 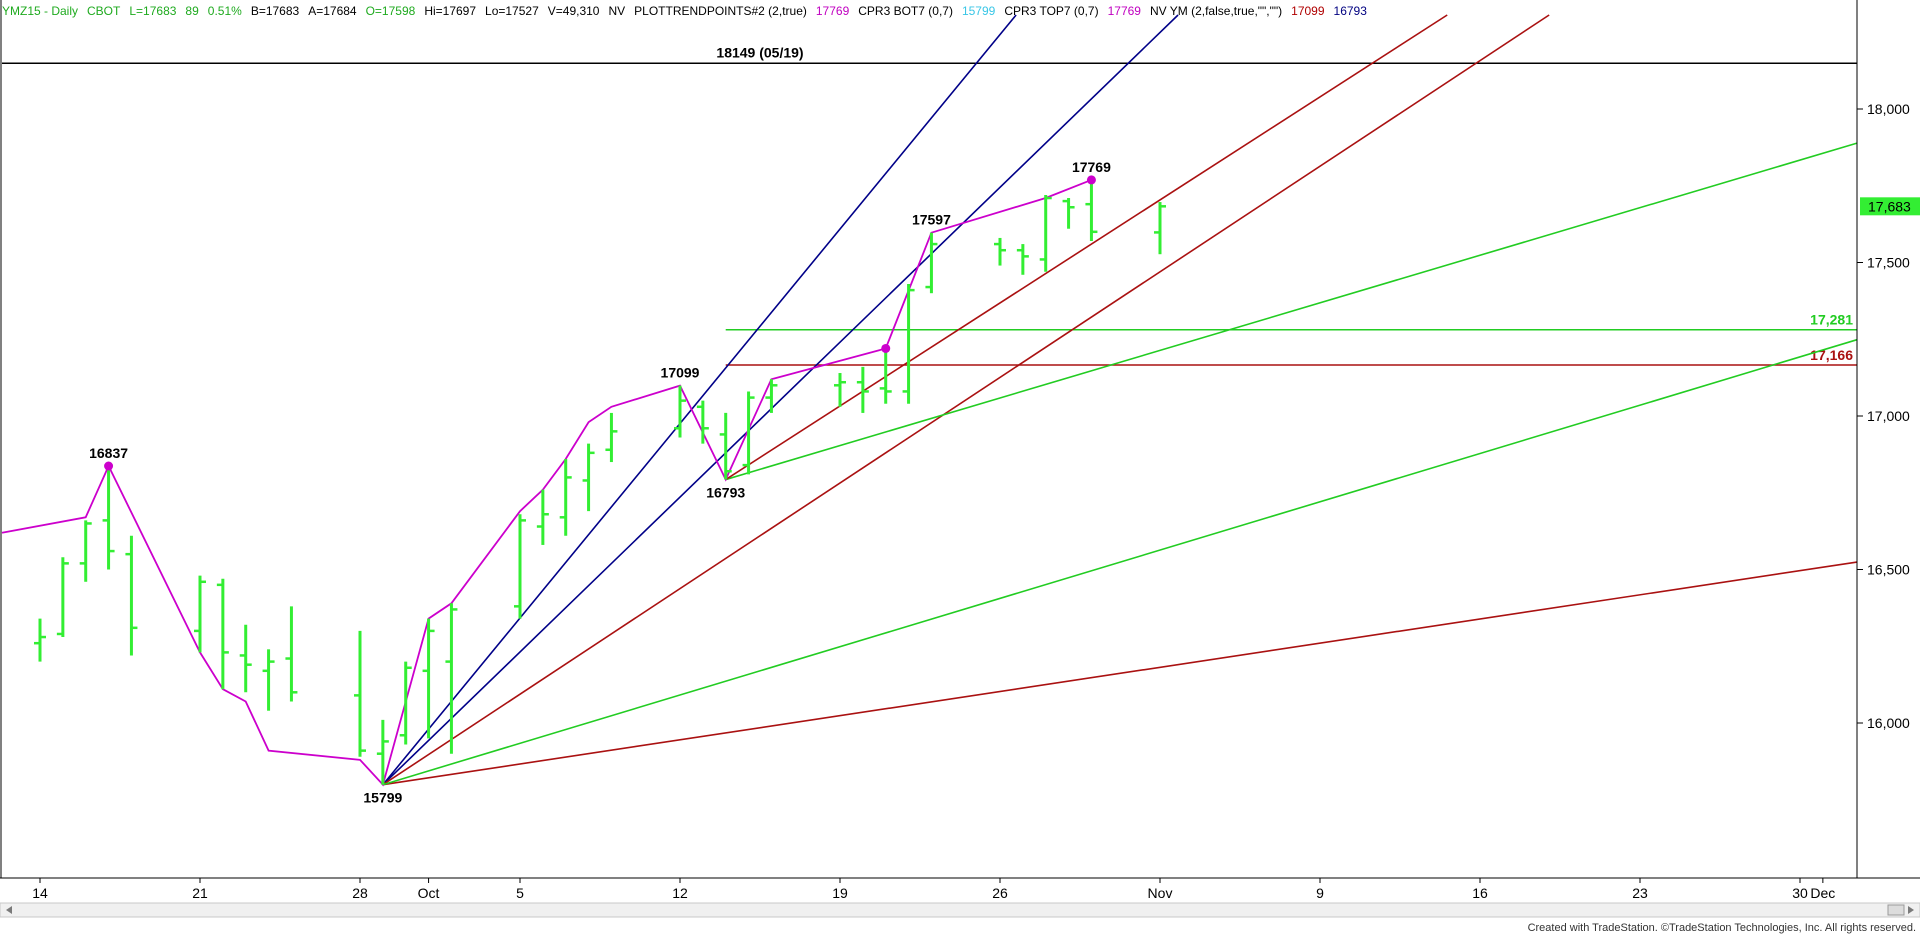 I want to click on last-price-box, so click(x=1890, y=206).